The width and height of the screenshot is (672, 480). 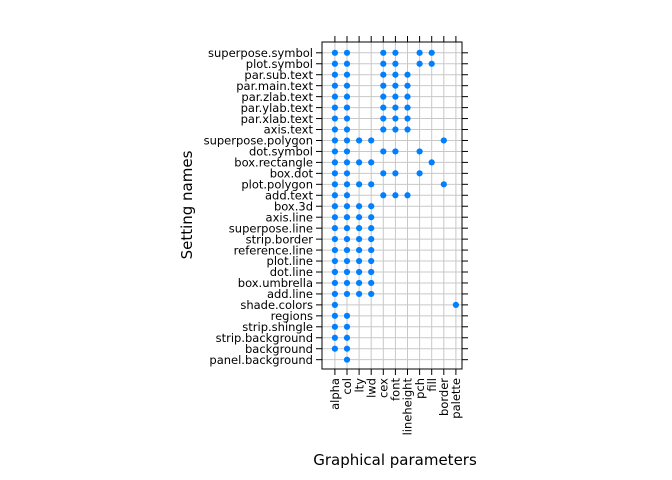 What do you see at coordinates (420, 388) in the screenshot?
I see `x-tick-label: pch` at bounding box center [420, 388].